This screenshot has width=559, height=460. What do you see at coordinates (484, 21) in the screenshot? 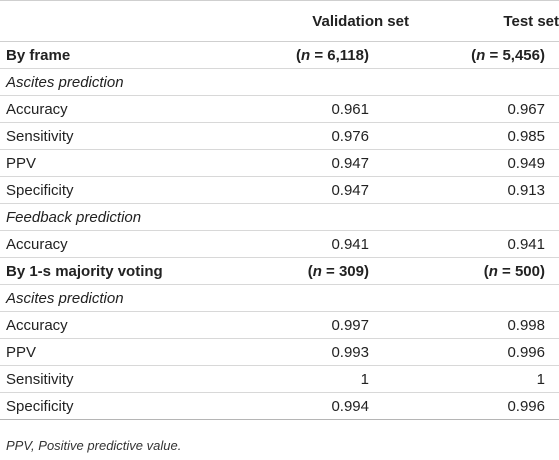
I see `header-test-set: Test set` at bounding box center [484, 21].